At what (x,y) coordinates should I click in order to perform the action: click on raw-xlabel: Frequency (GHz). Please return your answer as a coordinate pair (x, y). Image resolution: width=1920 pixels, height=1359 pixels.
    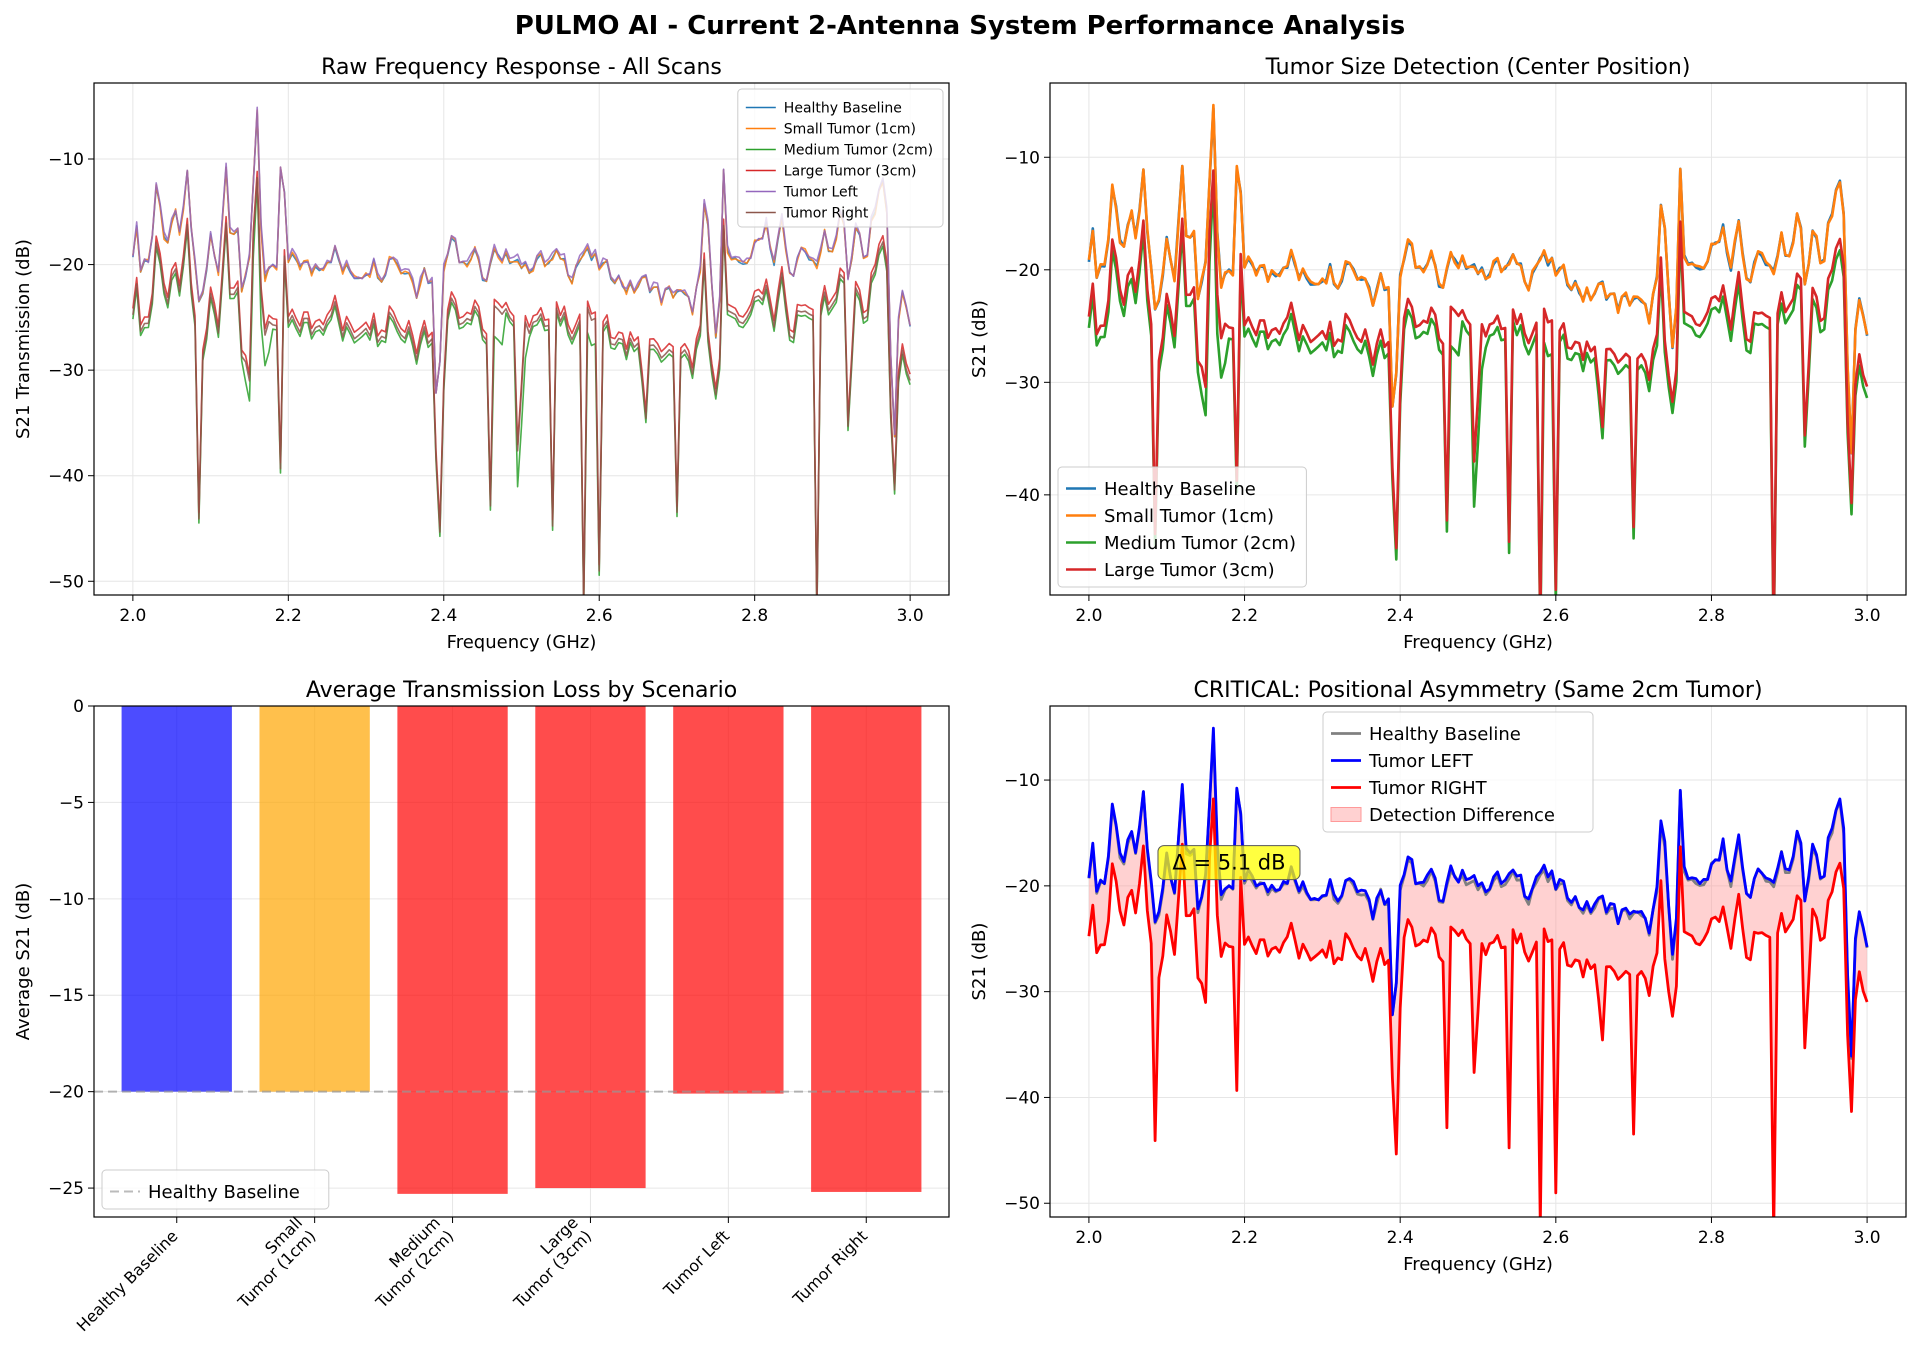
    Looking at the image, I should click on (522, 642).